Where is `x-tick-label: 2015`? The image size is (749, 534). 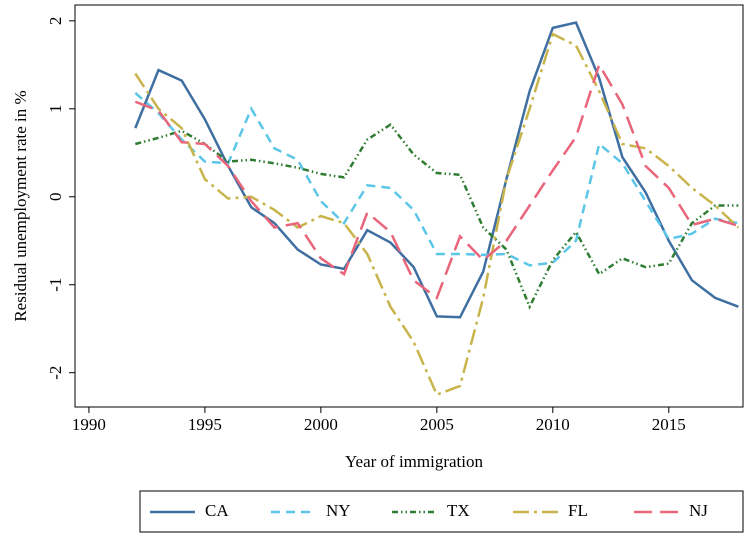 x-tick-label: 2015 is located at coordinates (669, 424).